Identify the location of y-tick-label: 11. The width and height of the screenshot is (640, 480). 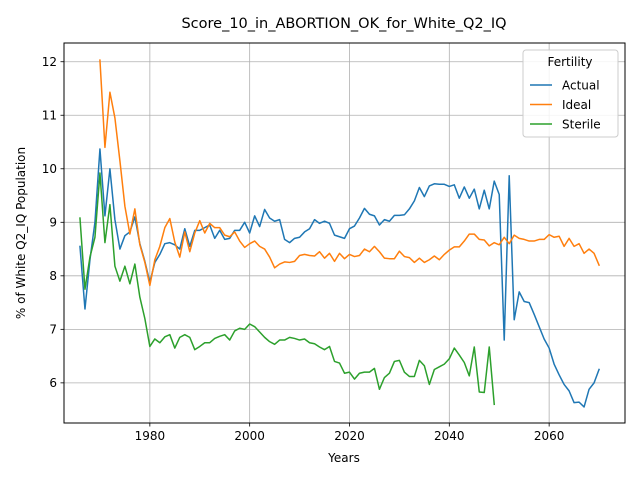
(49, 116).